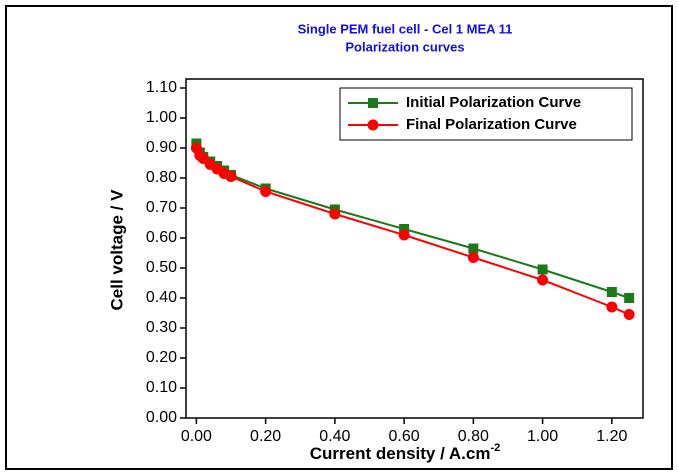 Image resolution: width=678 pixels, height=475 pixels. Describe the element at coordinates (161, 147) in the screenshot. I see `y-tick-label: 0.90` at that location.